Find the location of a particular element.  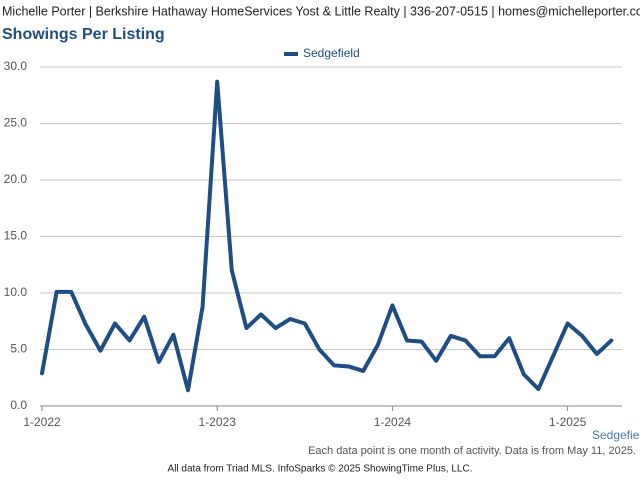

chart-title: Showings Per Listing is located at coordinates (83, 34).